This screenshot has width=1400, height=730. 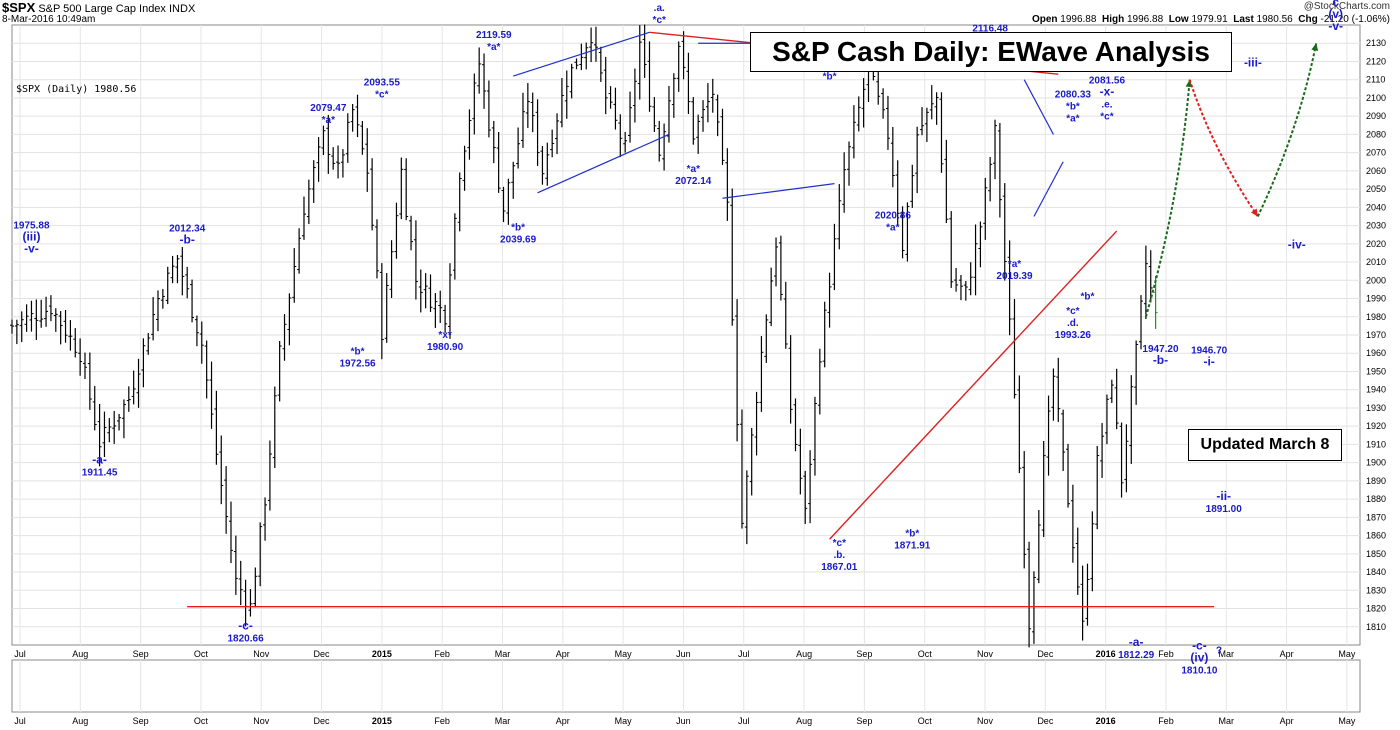 What do you see at coordinates (925, 721) in the screenshot?
I see `x-tick-label-lower: Oct` at bounding box center [925, 721].